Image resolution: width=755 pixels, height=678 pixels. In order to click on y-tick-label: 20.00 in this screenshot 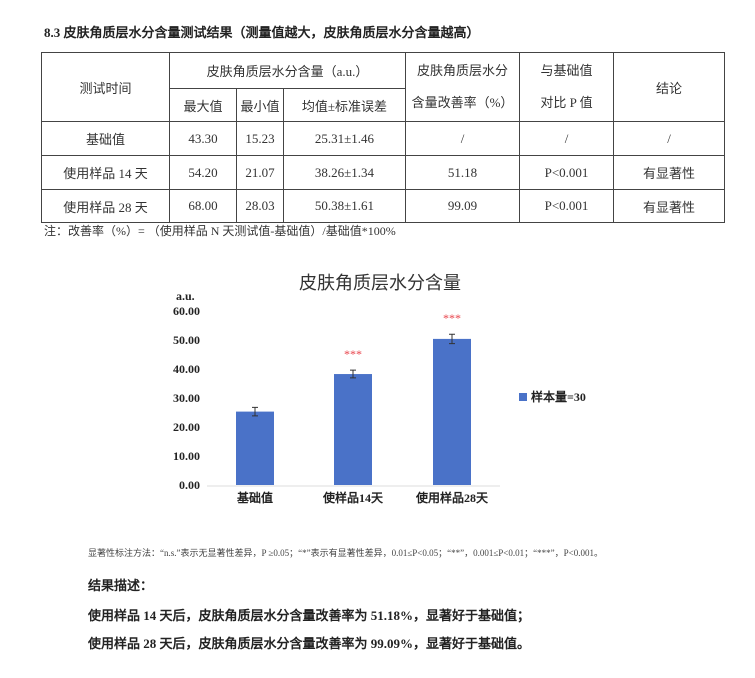, I will do `click(186, 427)`.